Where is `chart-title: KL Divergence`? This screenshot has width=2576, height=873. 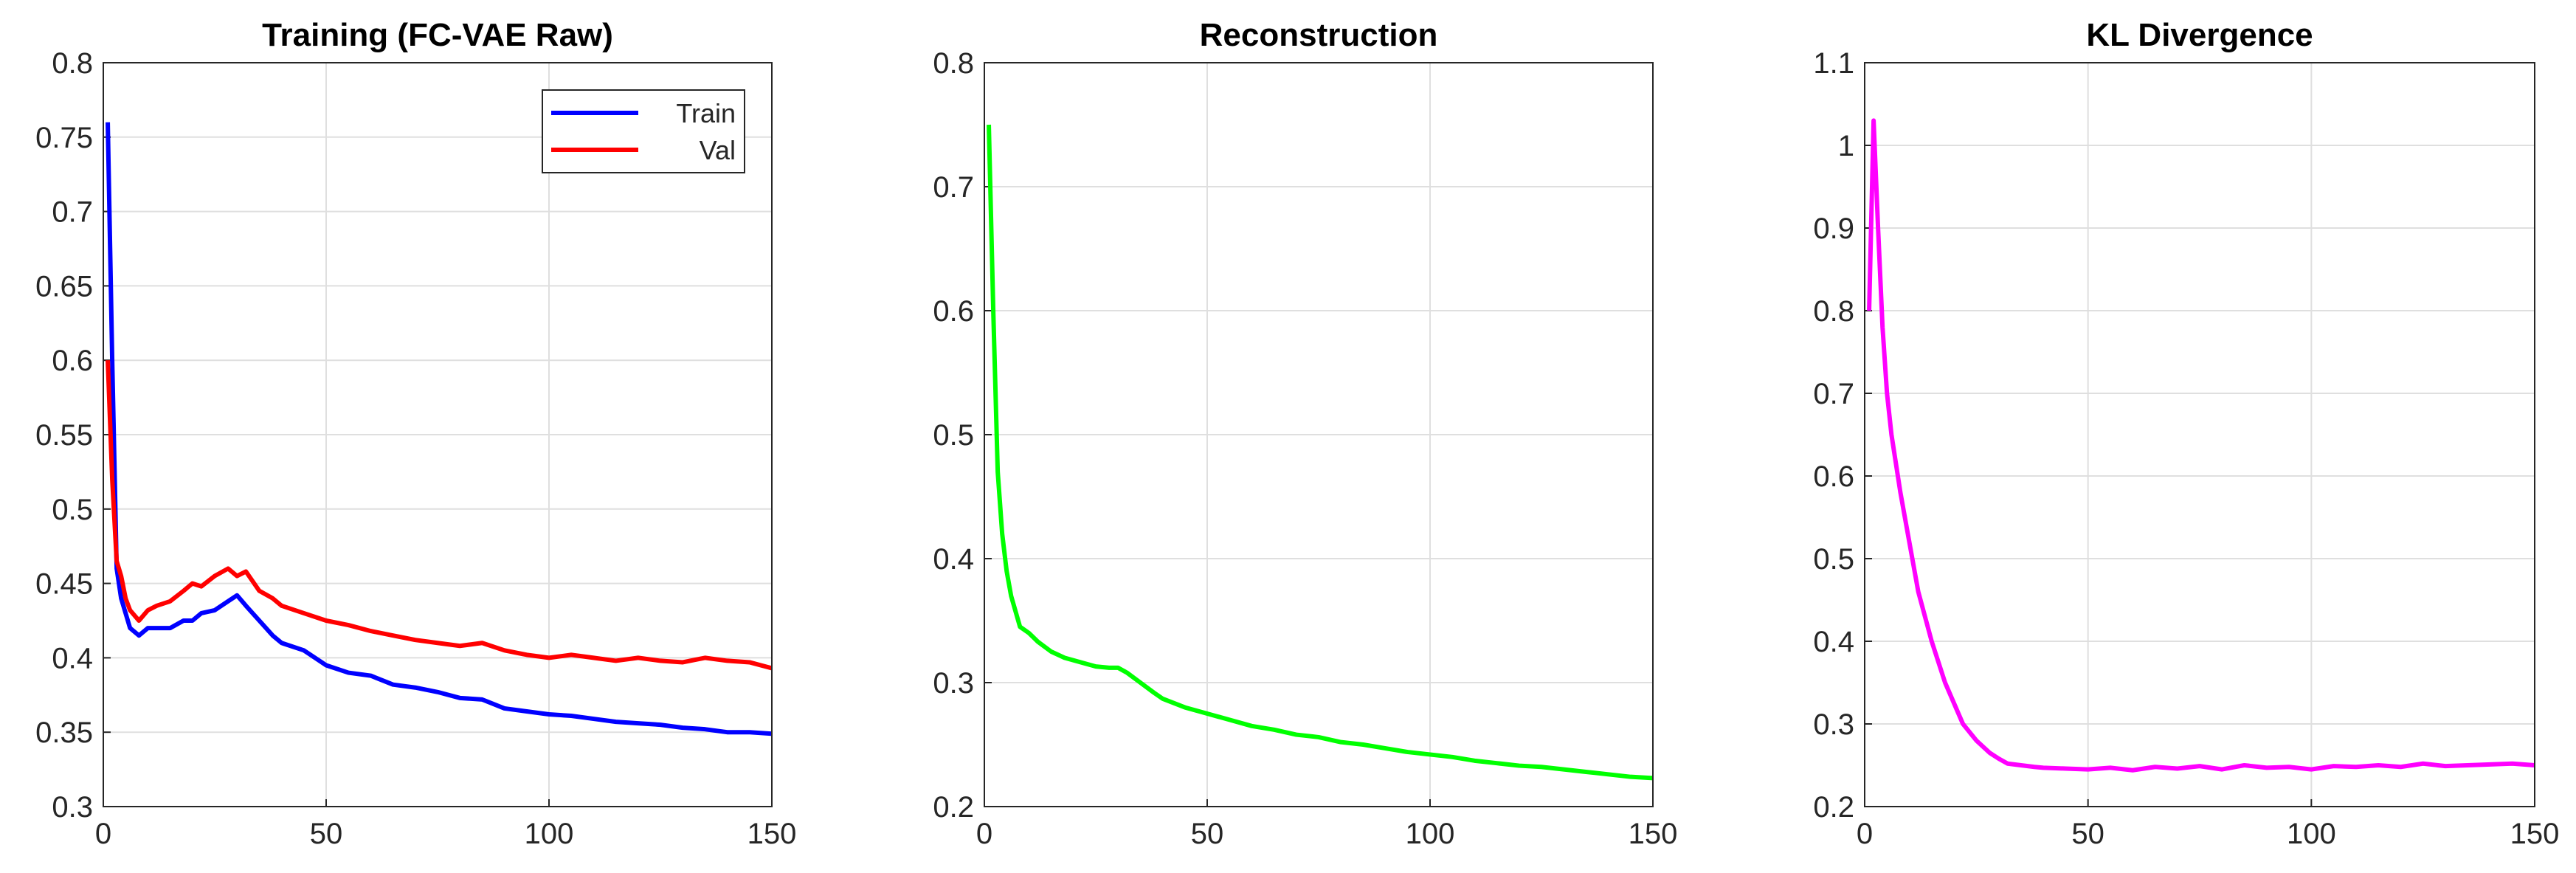 chart-title: KL Divergence is located at coordinates (2199, 35).